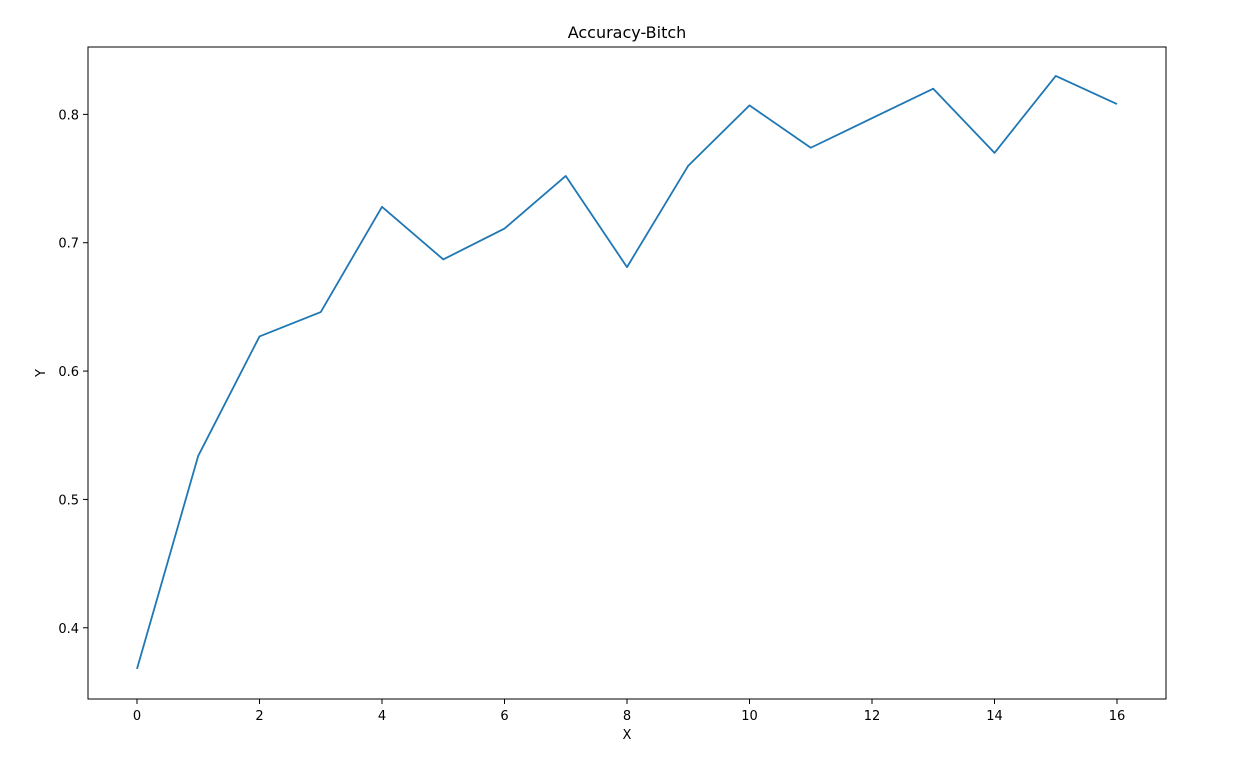  What do you see at coordinates (382, 716) in the screenshot?
I see `x-tick-label: 4` at bounding box center [382, 716].